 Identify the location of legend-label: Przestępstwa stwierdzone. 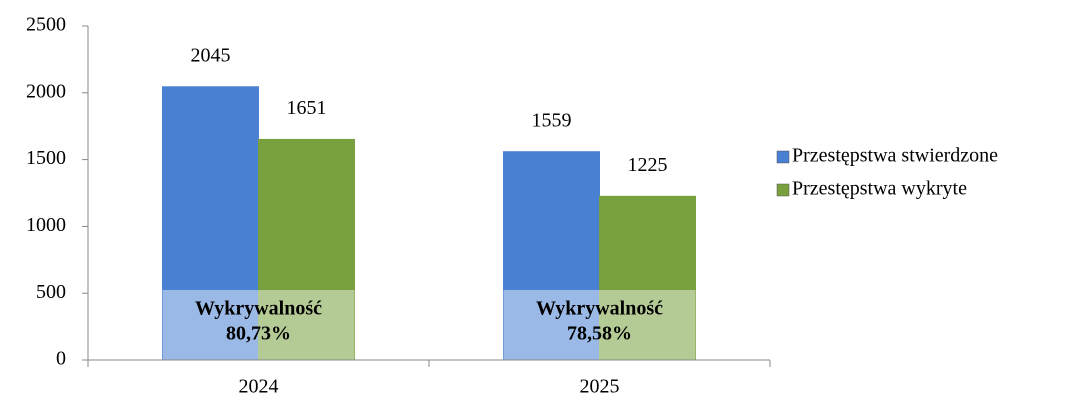
(895, 156).